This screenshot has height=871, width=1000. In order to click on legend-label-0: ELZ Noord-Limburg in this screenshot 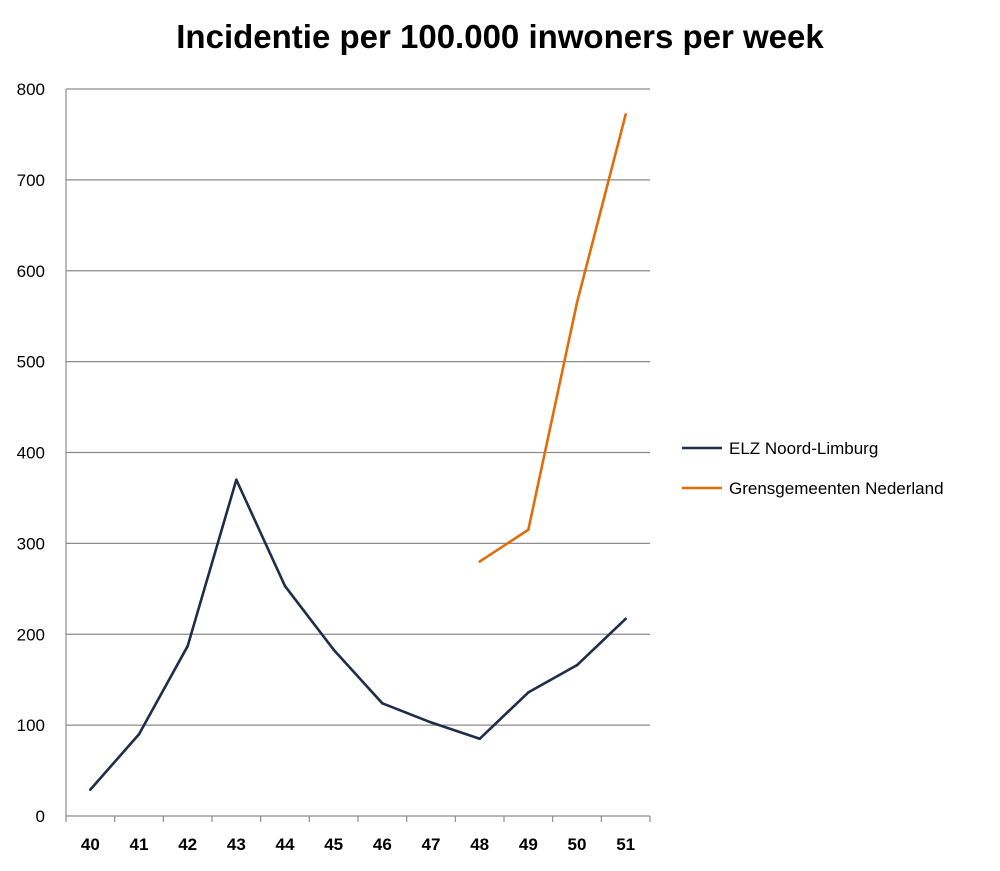, I will do `click(803, 448)`.